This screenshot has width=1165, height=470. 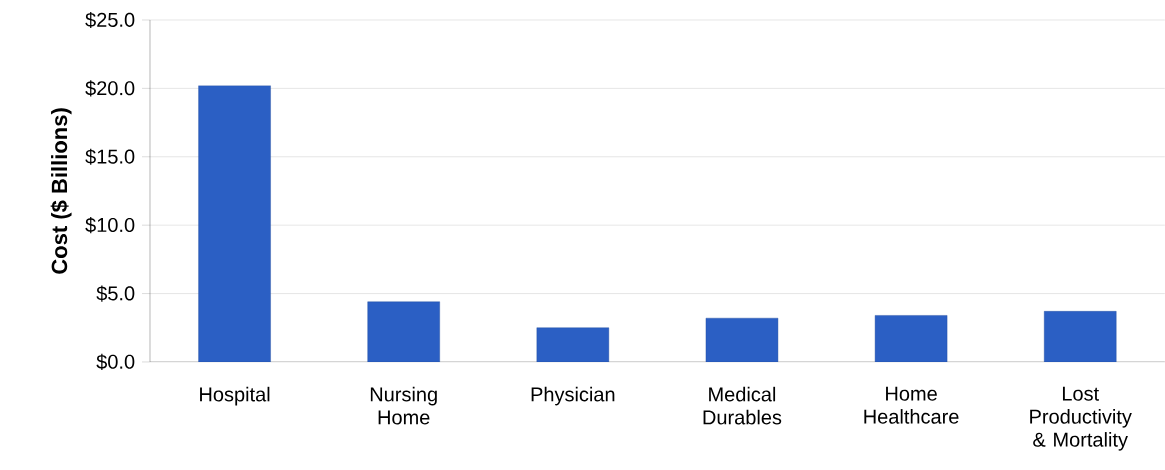 What do you see at coordinates (235, 396) in the screenshot?
I see `x-tick-label: Hospital` at bounding box center [235, 396].